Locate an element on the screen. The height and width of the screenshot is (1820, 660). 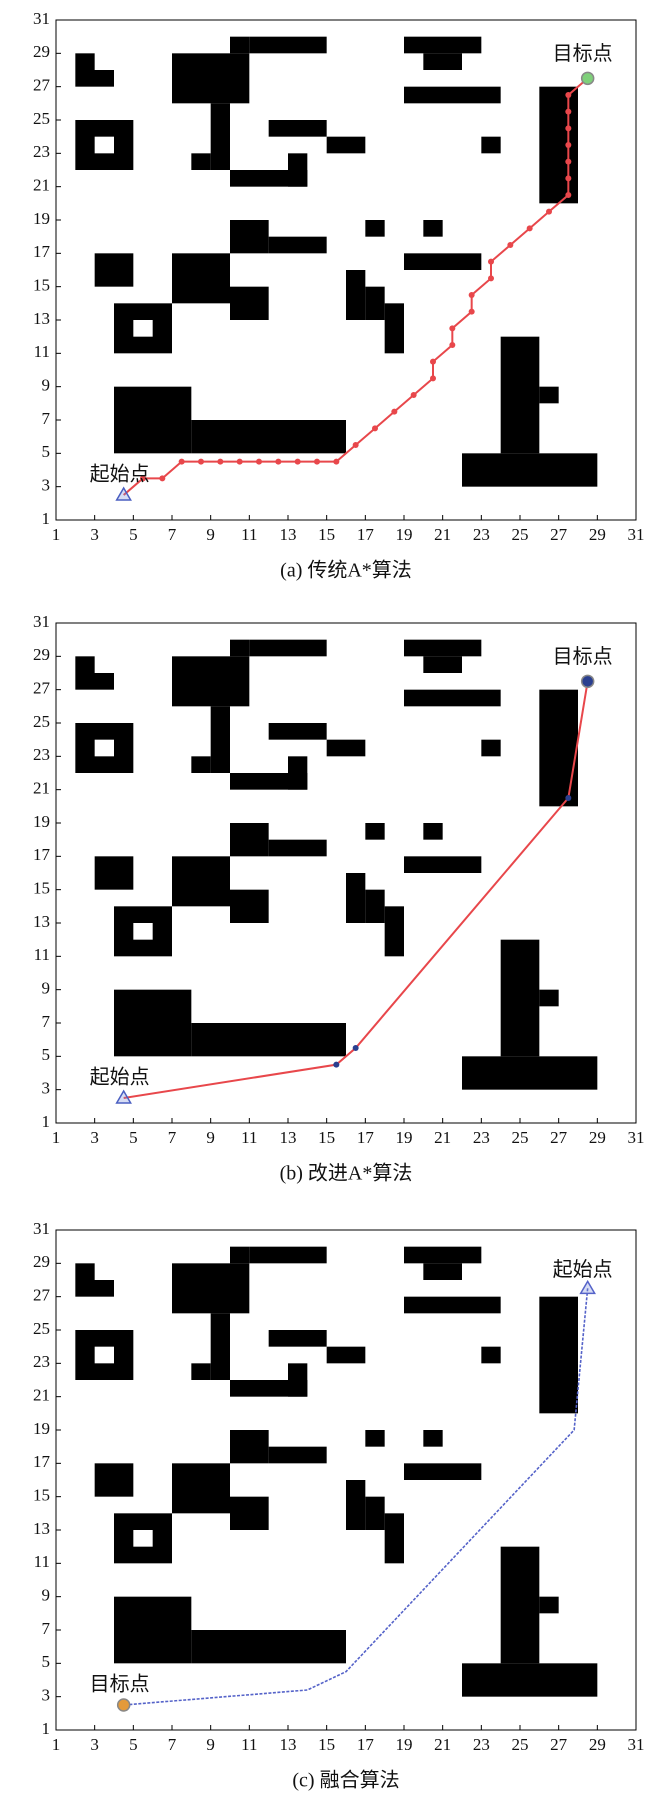
free-cell is located at coordinates (104, 748).